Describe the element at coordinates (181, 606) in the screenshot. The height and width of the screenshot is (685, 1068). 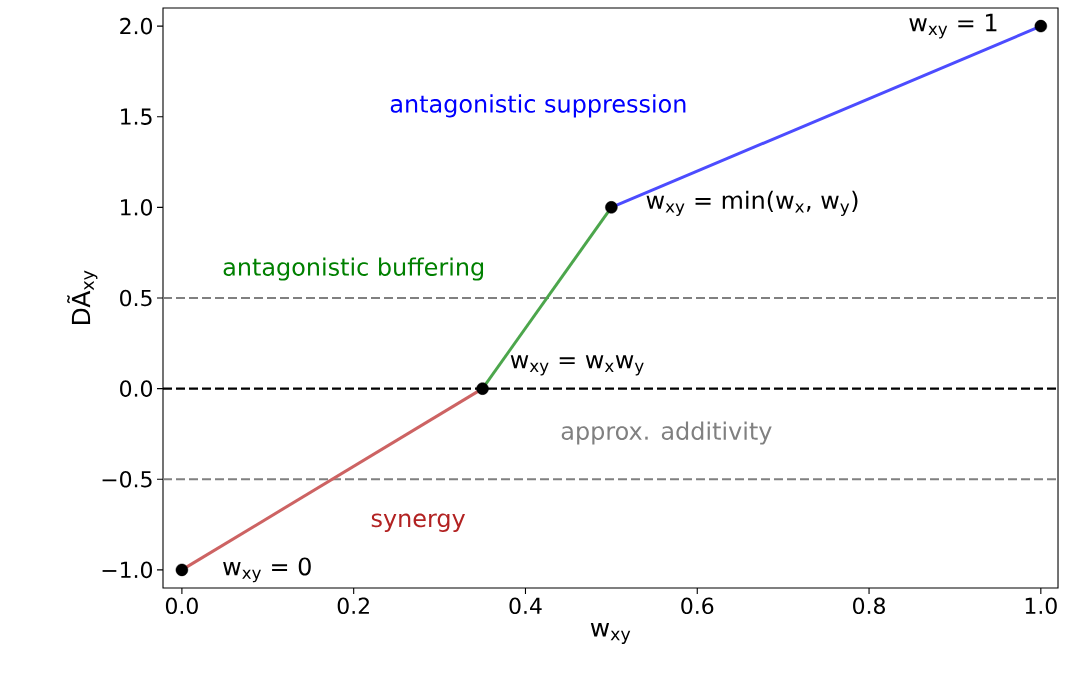
I see `x-tick-label: 0.0` at that location.